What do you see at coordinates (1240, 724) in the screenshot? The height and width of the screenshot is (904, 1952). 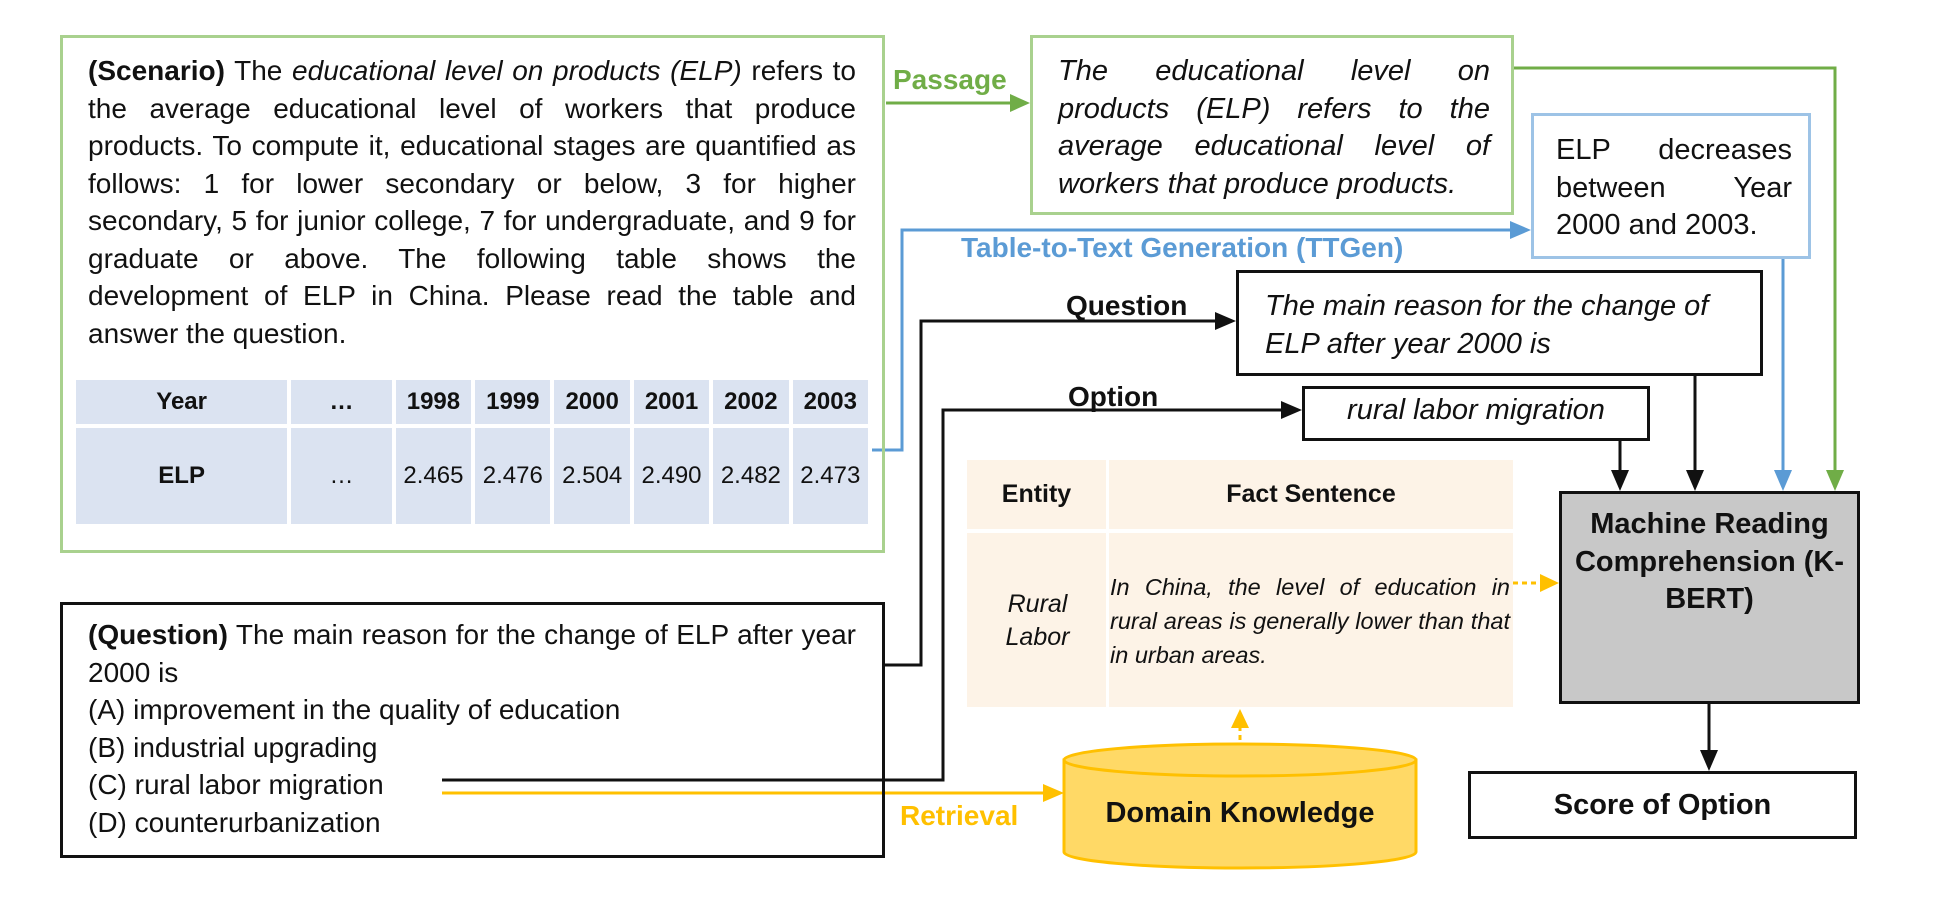 I see `database-to-knowledge-arrow` at bounding box center [1240, 724].